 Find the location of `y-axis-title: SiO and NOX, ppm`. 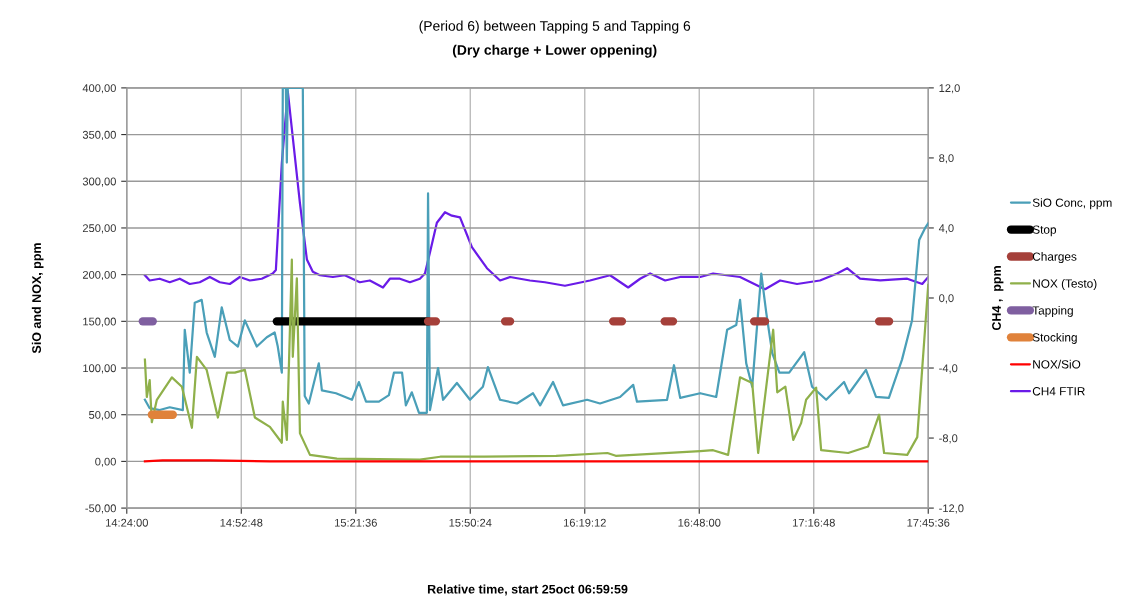

y-axis-title: SiO and NOX, ppm is located at coordinates (37, 298).